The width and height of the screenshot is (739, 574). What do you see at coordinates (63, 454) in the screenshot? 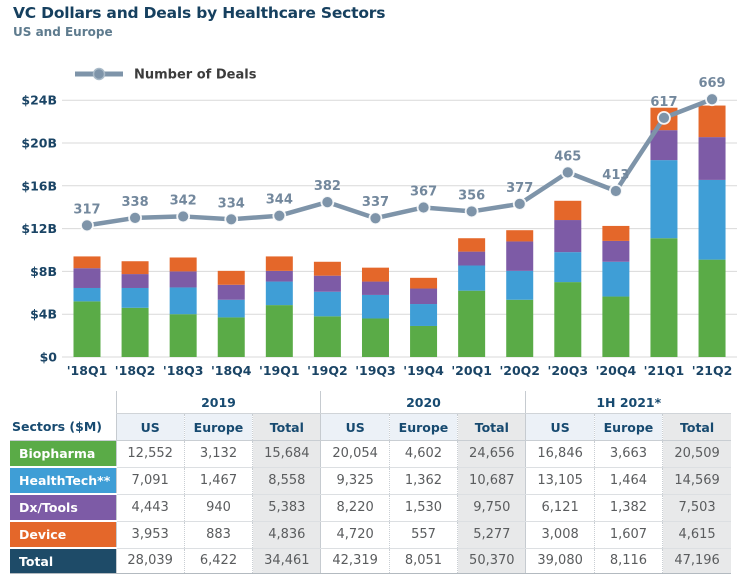
I see `sector-label-cell: Biopharma` at bounding box center [63, 454].